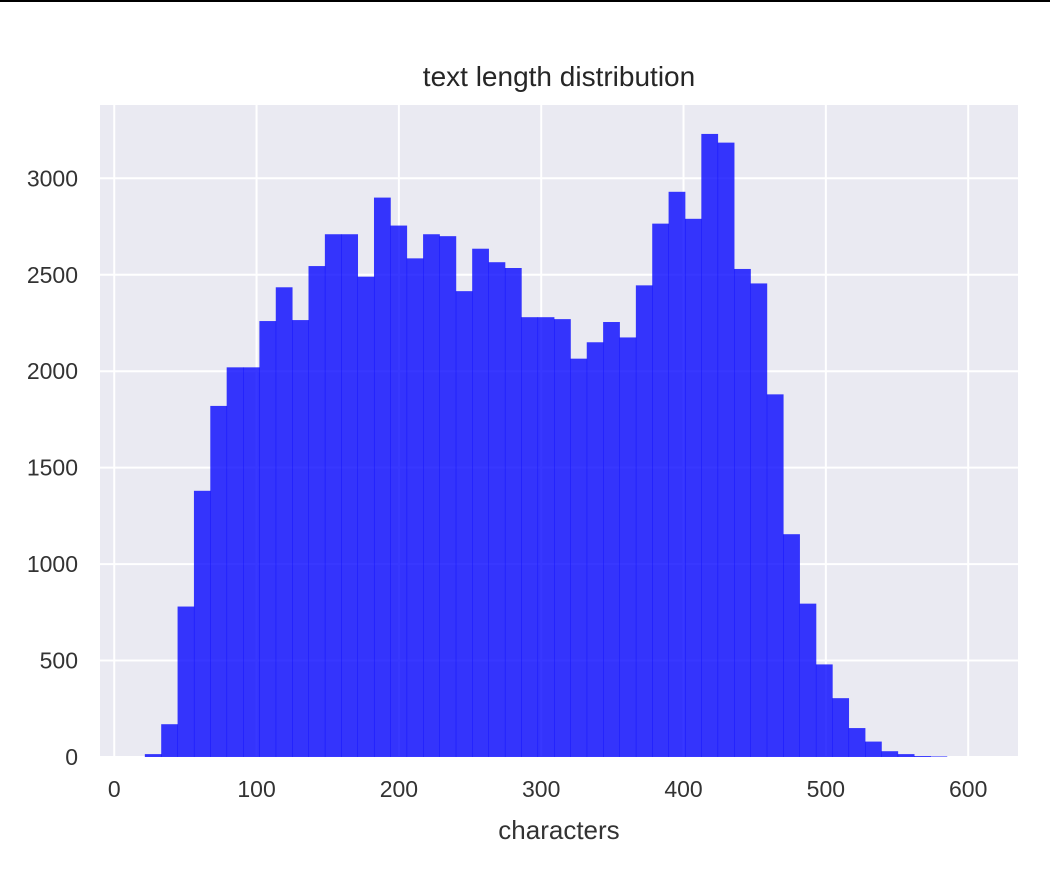 The height and width of the screenshot is (880, 1050). I want to click on x-tick-label: 100, so click(256, 789).